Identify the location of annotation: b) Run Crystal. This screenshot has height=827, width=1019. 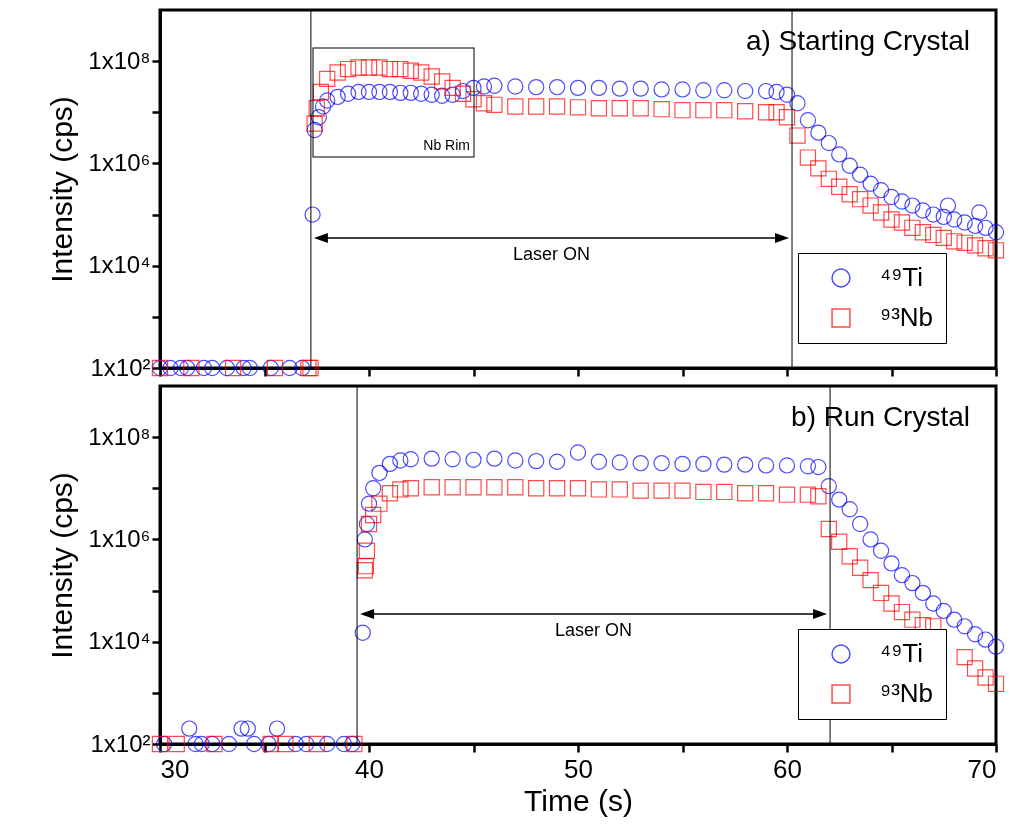
(880, 416).